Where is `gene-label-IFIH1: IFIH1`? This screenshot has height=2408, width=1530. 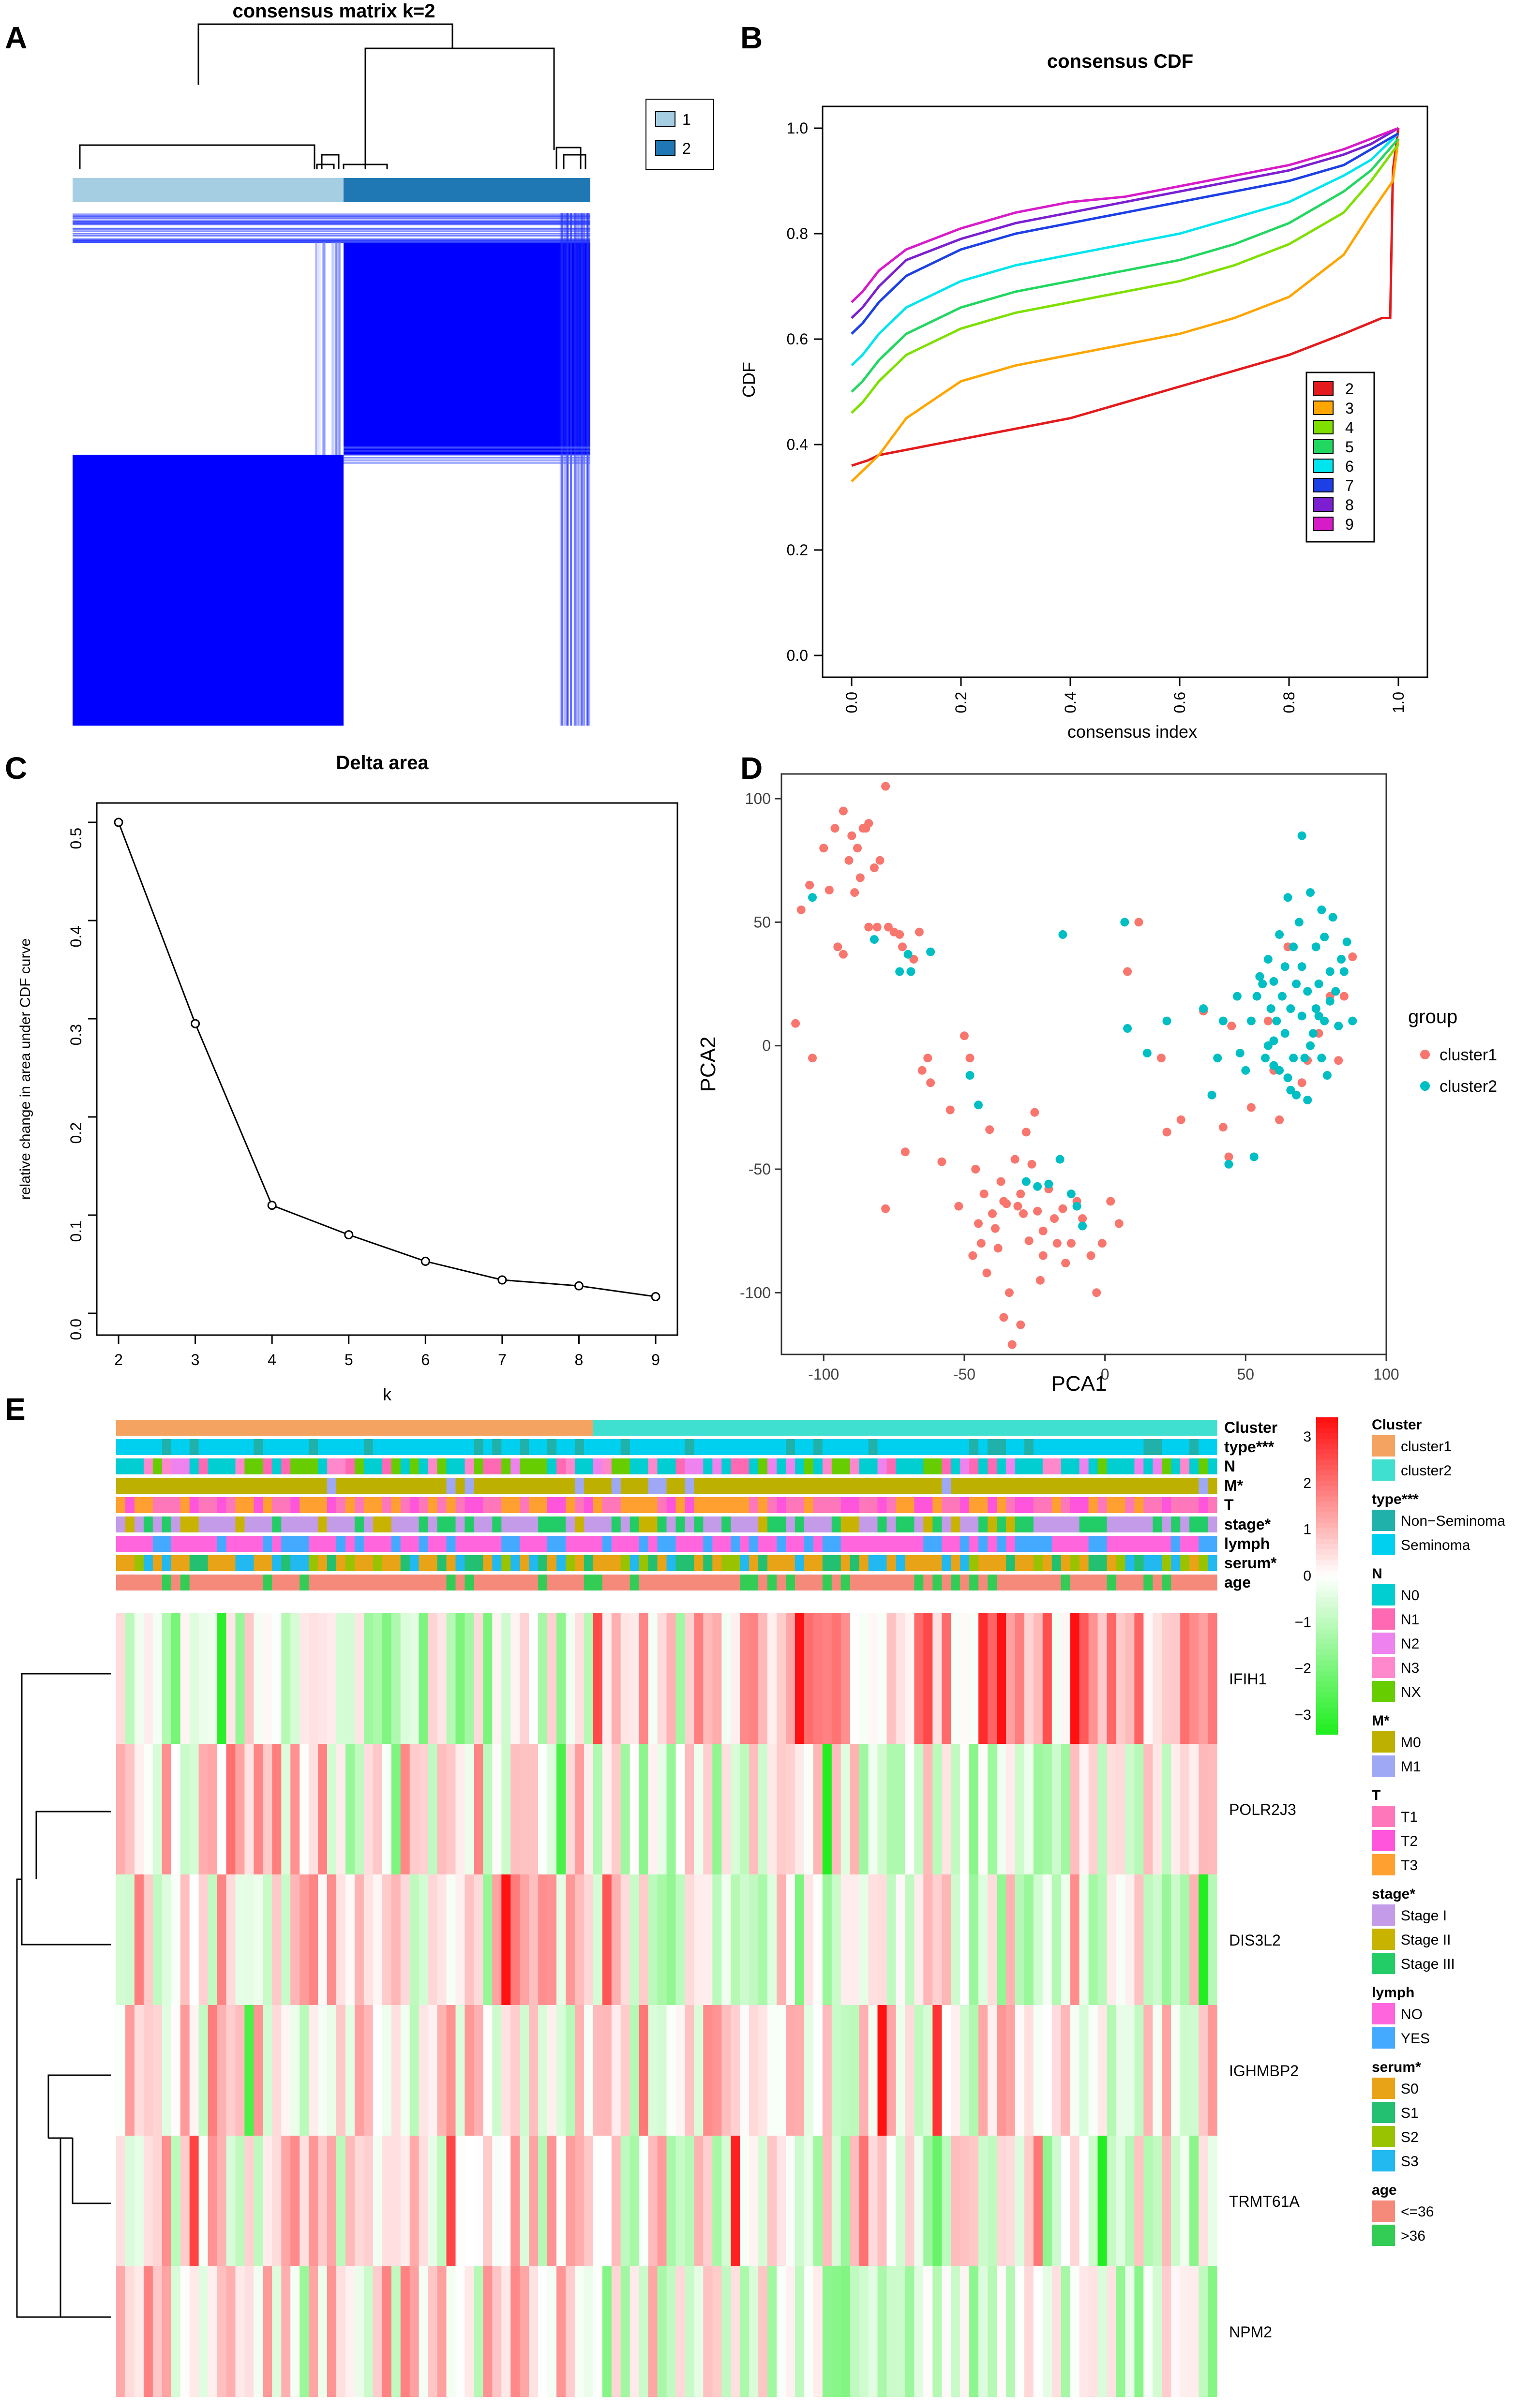
gene-label-IFIH1: IFIH1 is located at coordinates (1248, 1679).